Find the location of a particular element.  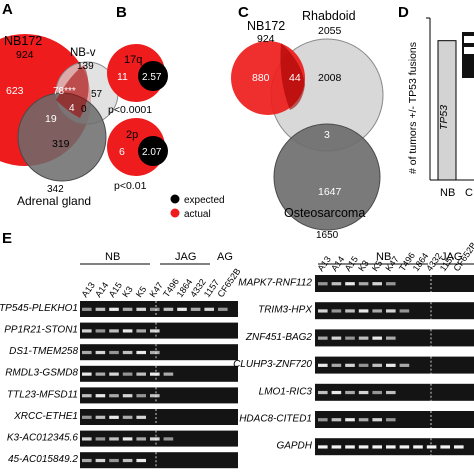

lane-label: A14 is located at coordinates (101, 289).